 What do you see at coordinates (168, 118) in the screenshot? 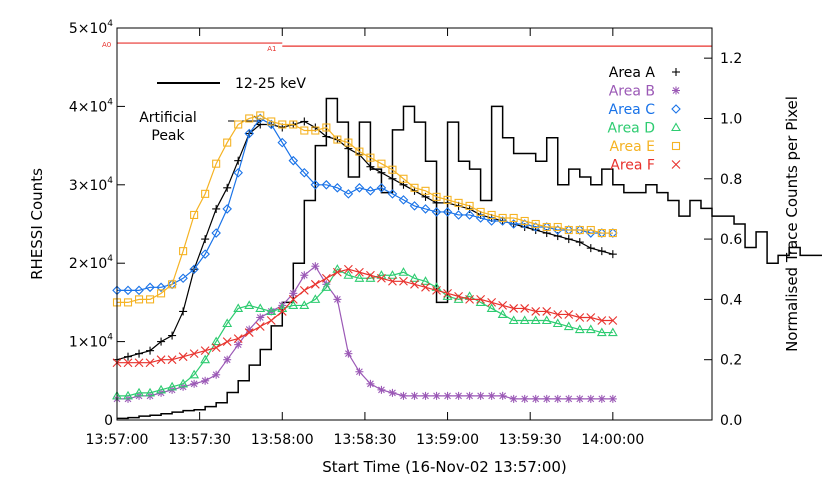
I see `annotation-text-line1: Artificial` at bounding box center [168, 118].